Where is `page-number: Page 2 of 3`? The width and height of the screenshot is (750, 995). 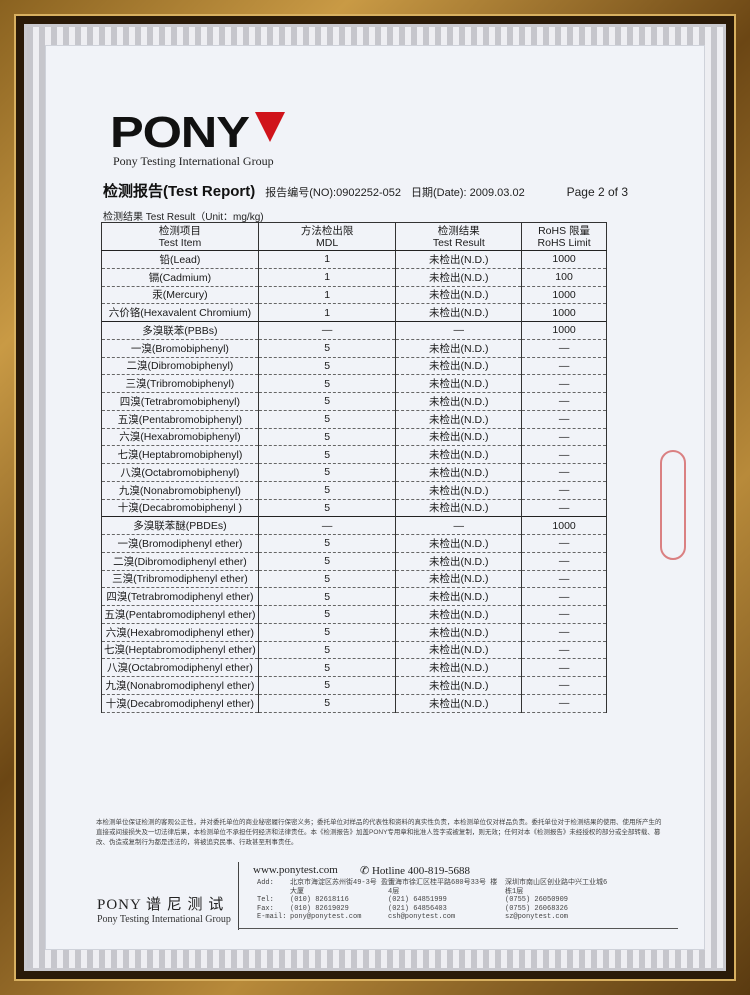
page-number: Page 2 of 3 is located at coordinates (597, 192).